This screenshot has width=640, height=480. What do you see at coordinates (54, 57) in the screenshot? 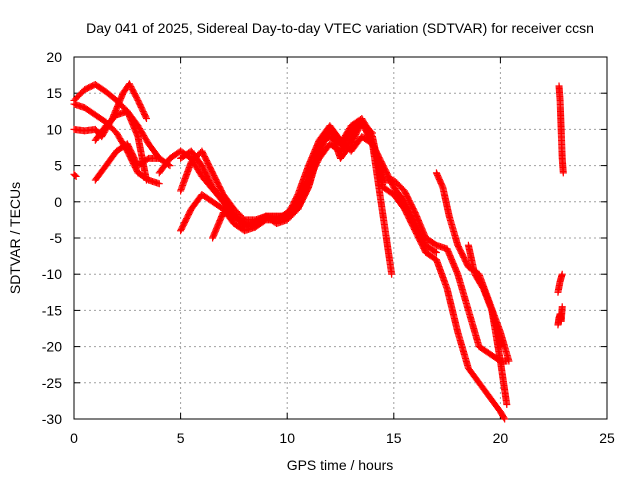
I see `y-tick-label: 20` at bounding box center [54, 57].